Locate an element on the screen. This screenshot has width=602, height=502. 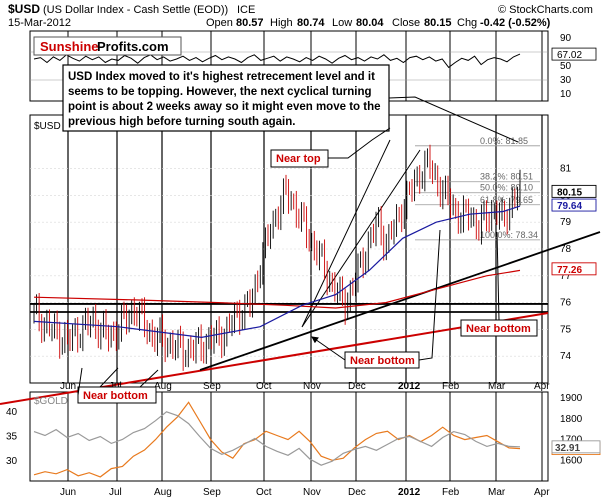
fib-label: 61.8%: 79.65 is located at coordinates (506, 200).